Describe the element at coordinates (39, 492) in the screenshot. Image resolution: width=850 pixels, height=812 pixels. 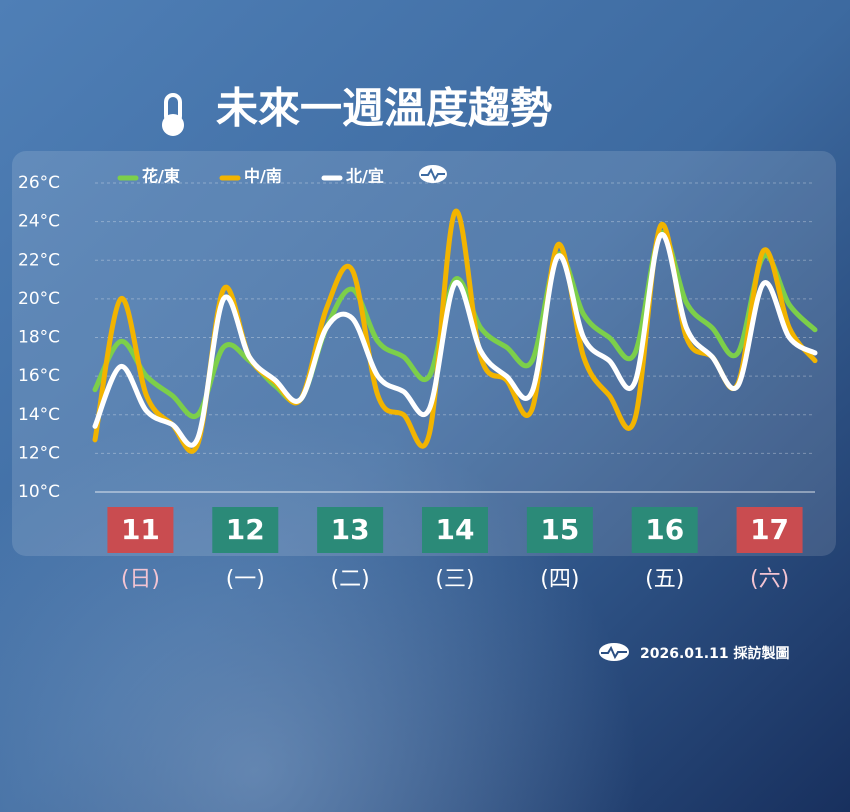
I see `y-tick-label: 10°C` at that location.